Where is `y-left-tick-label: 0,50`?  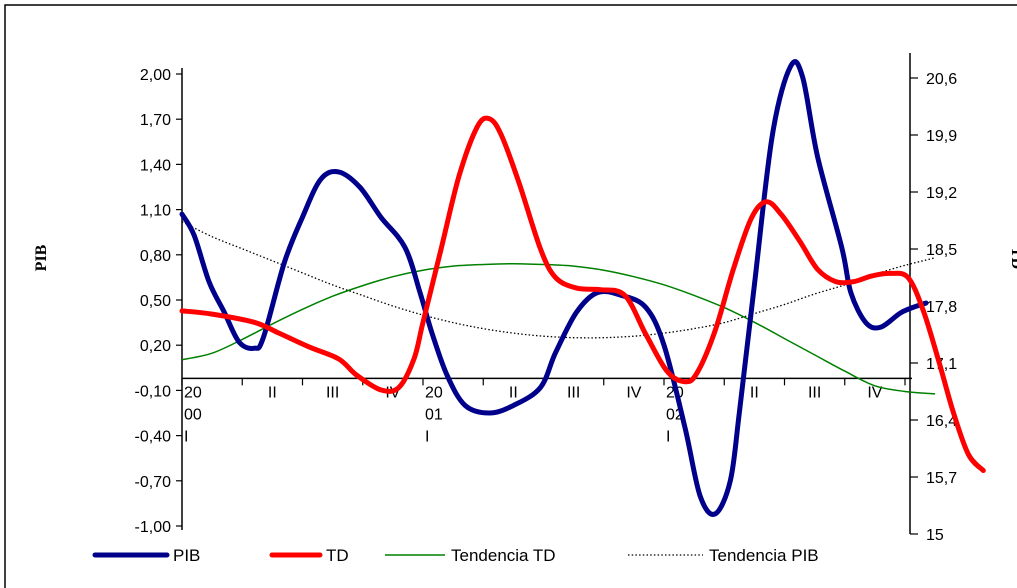 y-left-tick-label: 0,50 is located at coordinates (155, 301).